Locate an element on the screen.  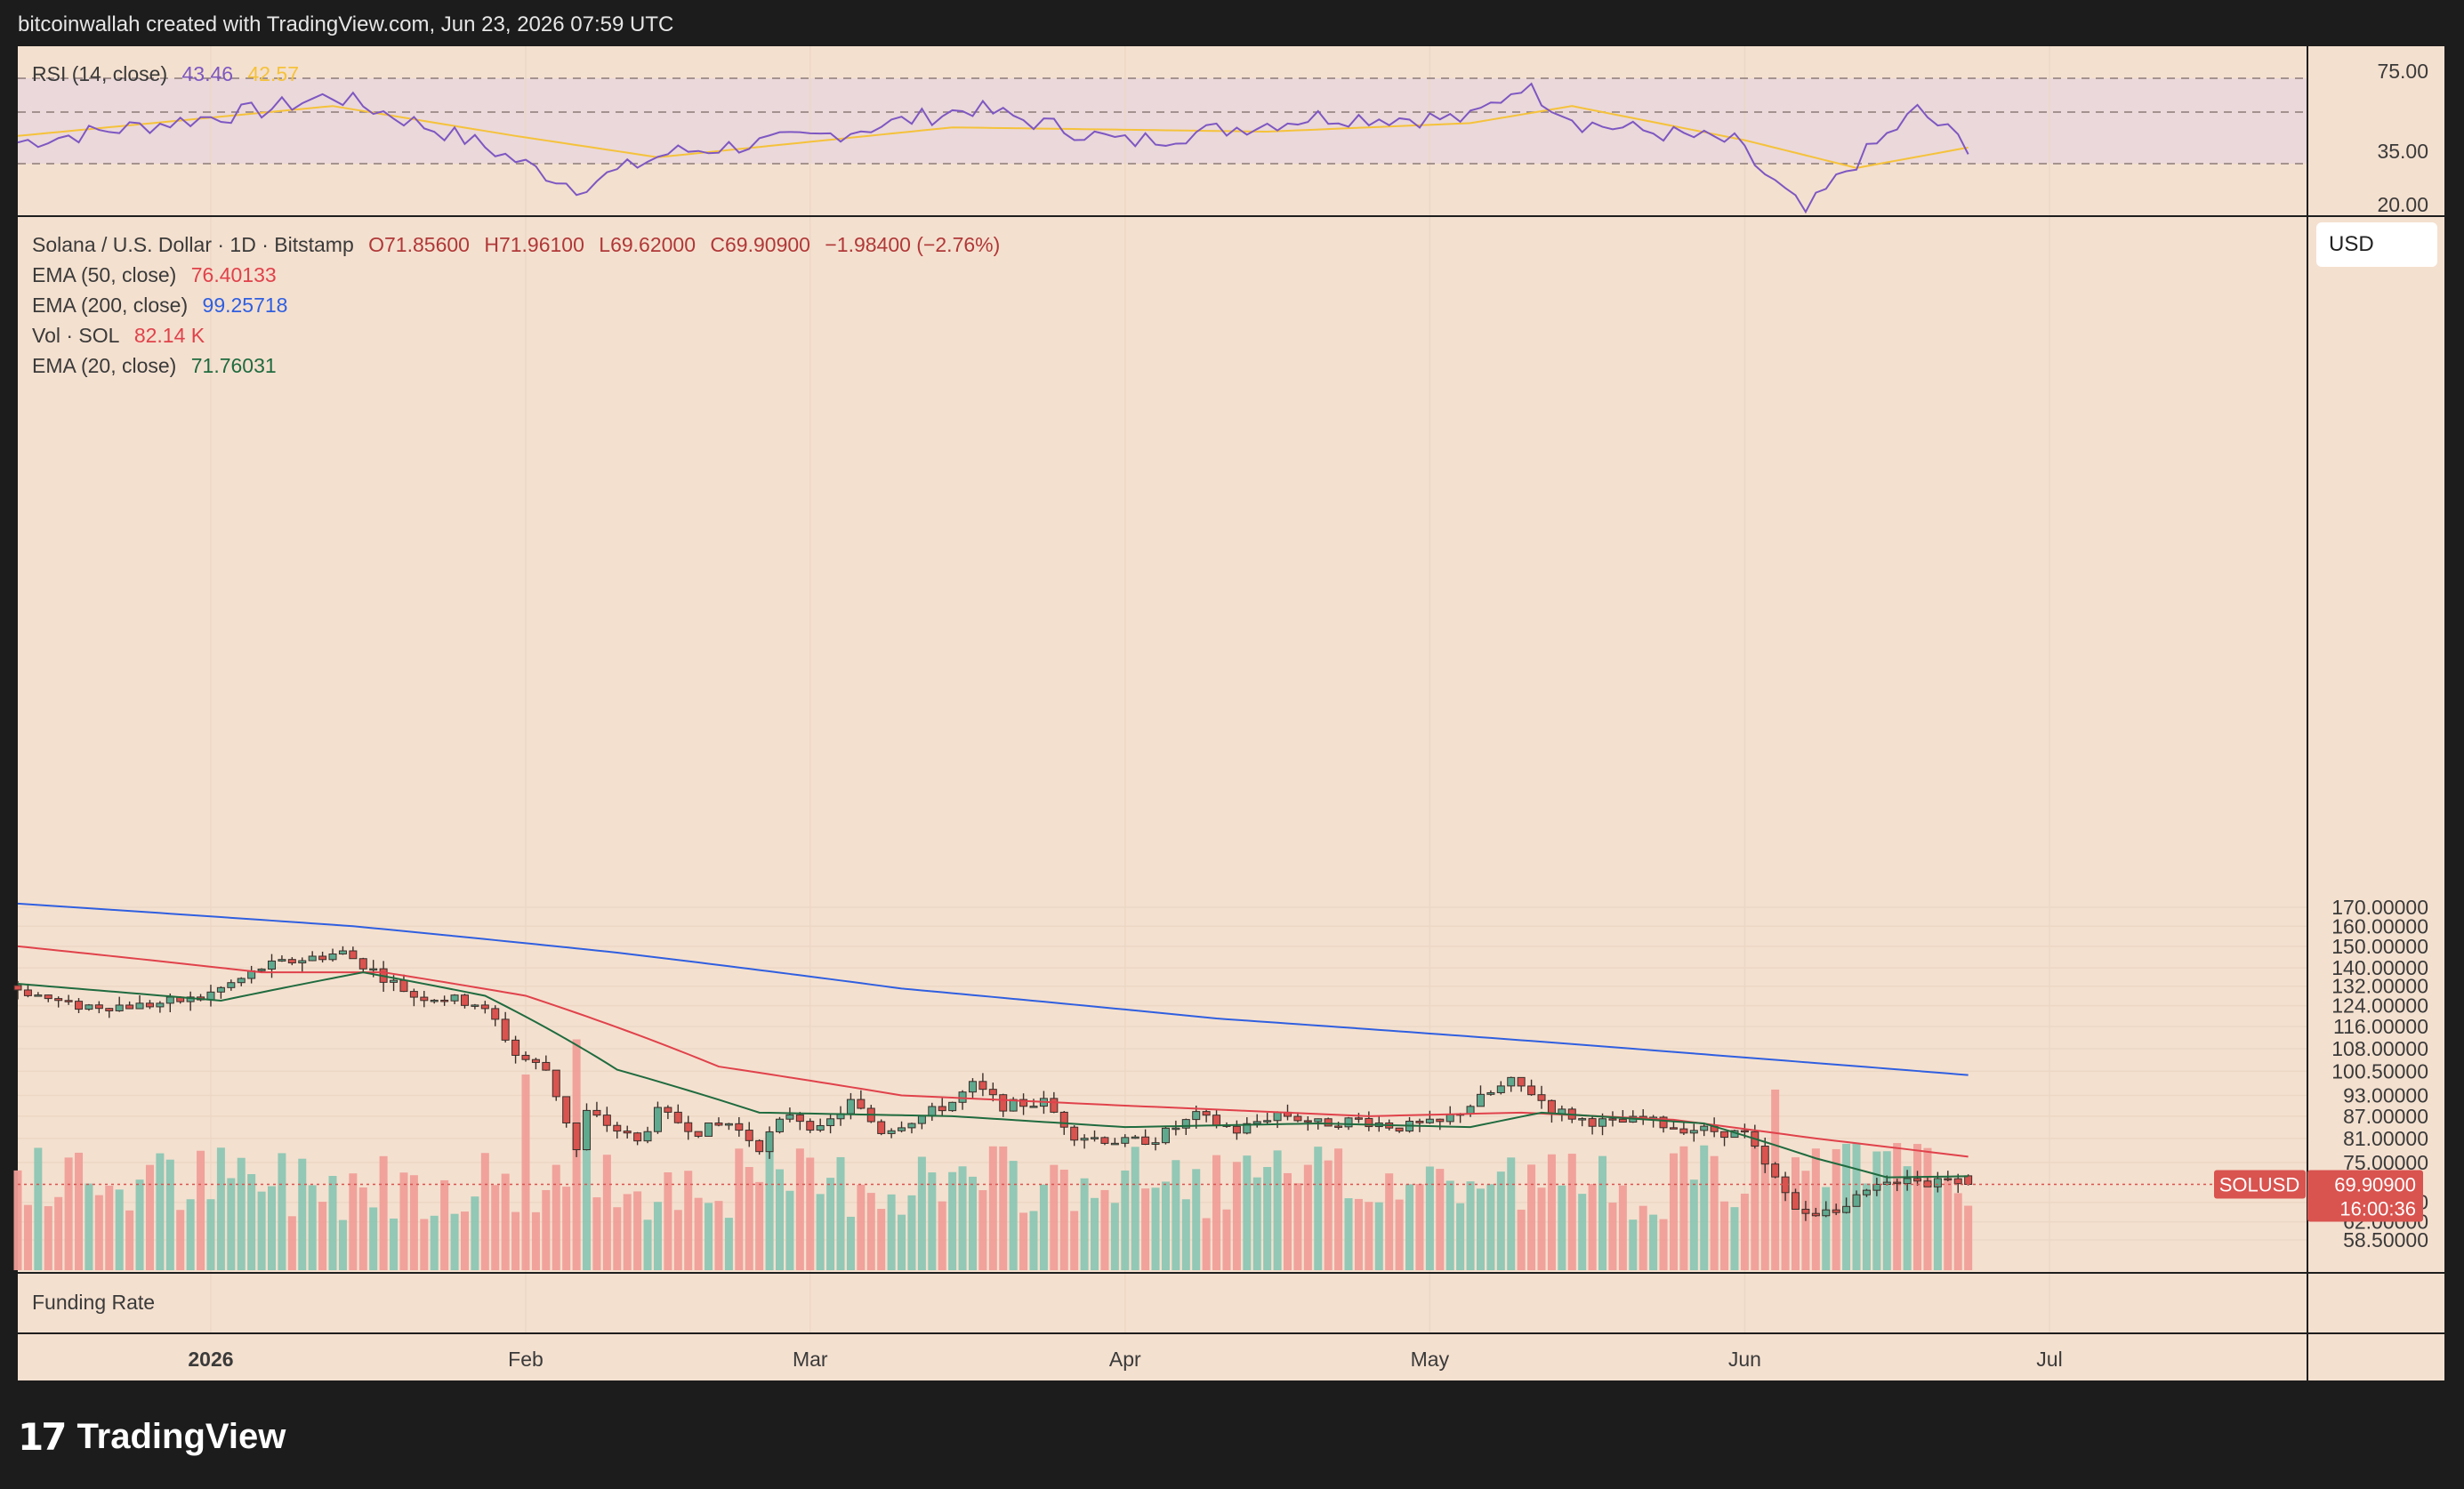
price-axis-label: 58.50000 is located at coordinates (2385, 1240).